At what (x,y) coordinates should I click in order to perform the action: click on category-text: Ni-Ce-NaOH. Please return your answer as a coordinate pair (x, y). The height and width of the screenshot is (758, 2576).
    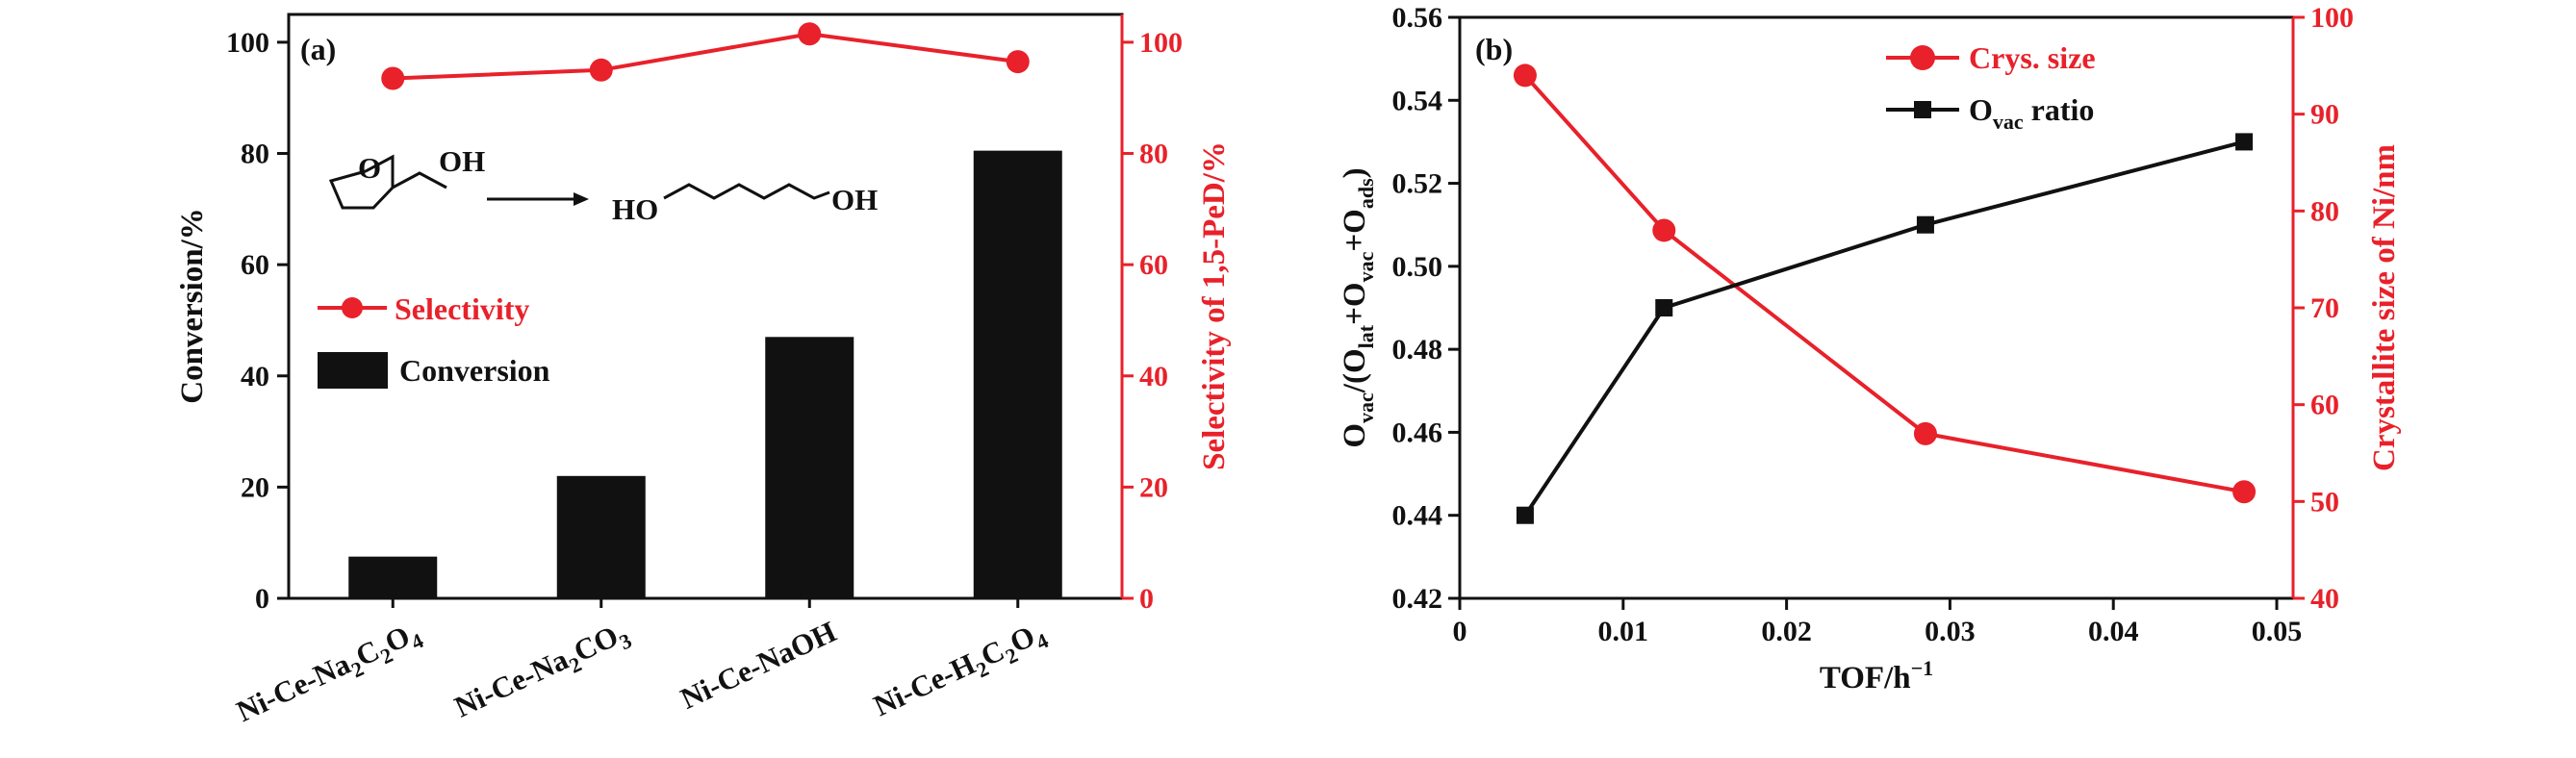
    Looking at the image, I should click on (758, 665).